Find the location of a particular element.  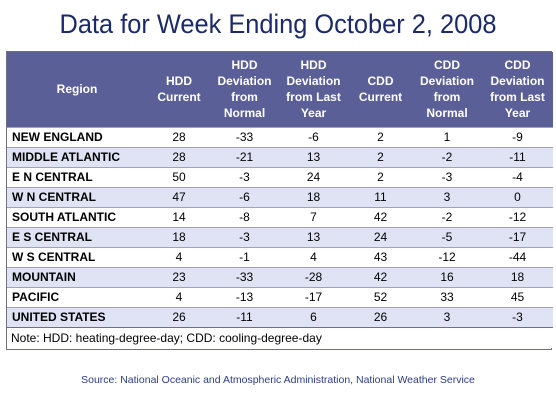

header-line: Region is located at coordinates (77, 89).